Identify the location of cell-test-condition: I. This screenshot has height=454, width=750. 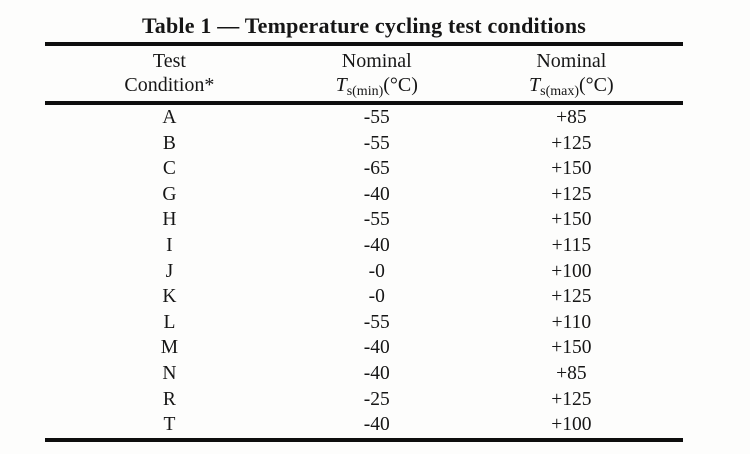
(169, 246).